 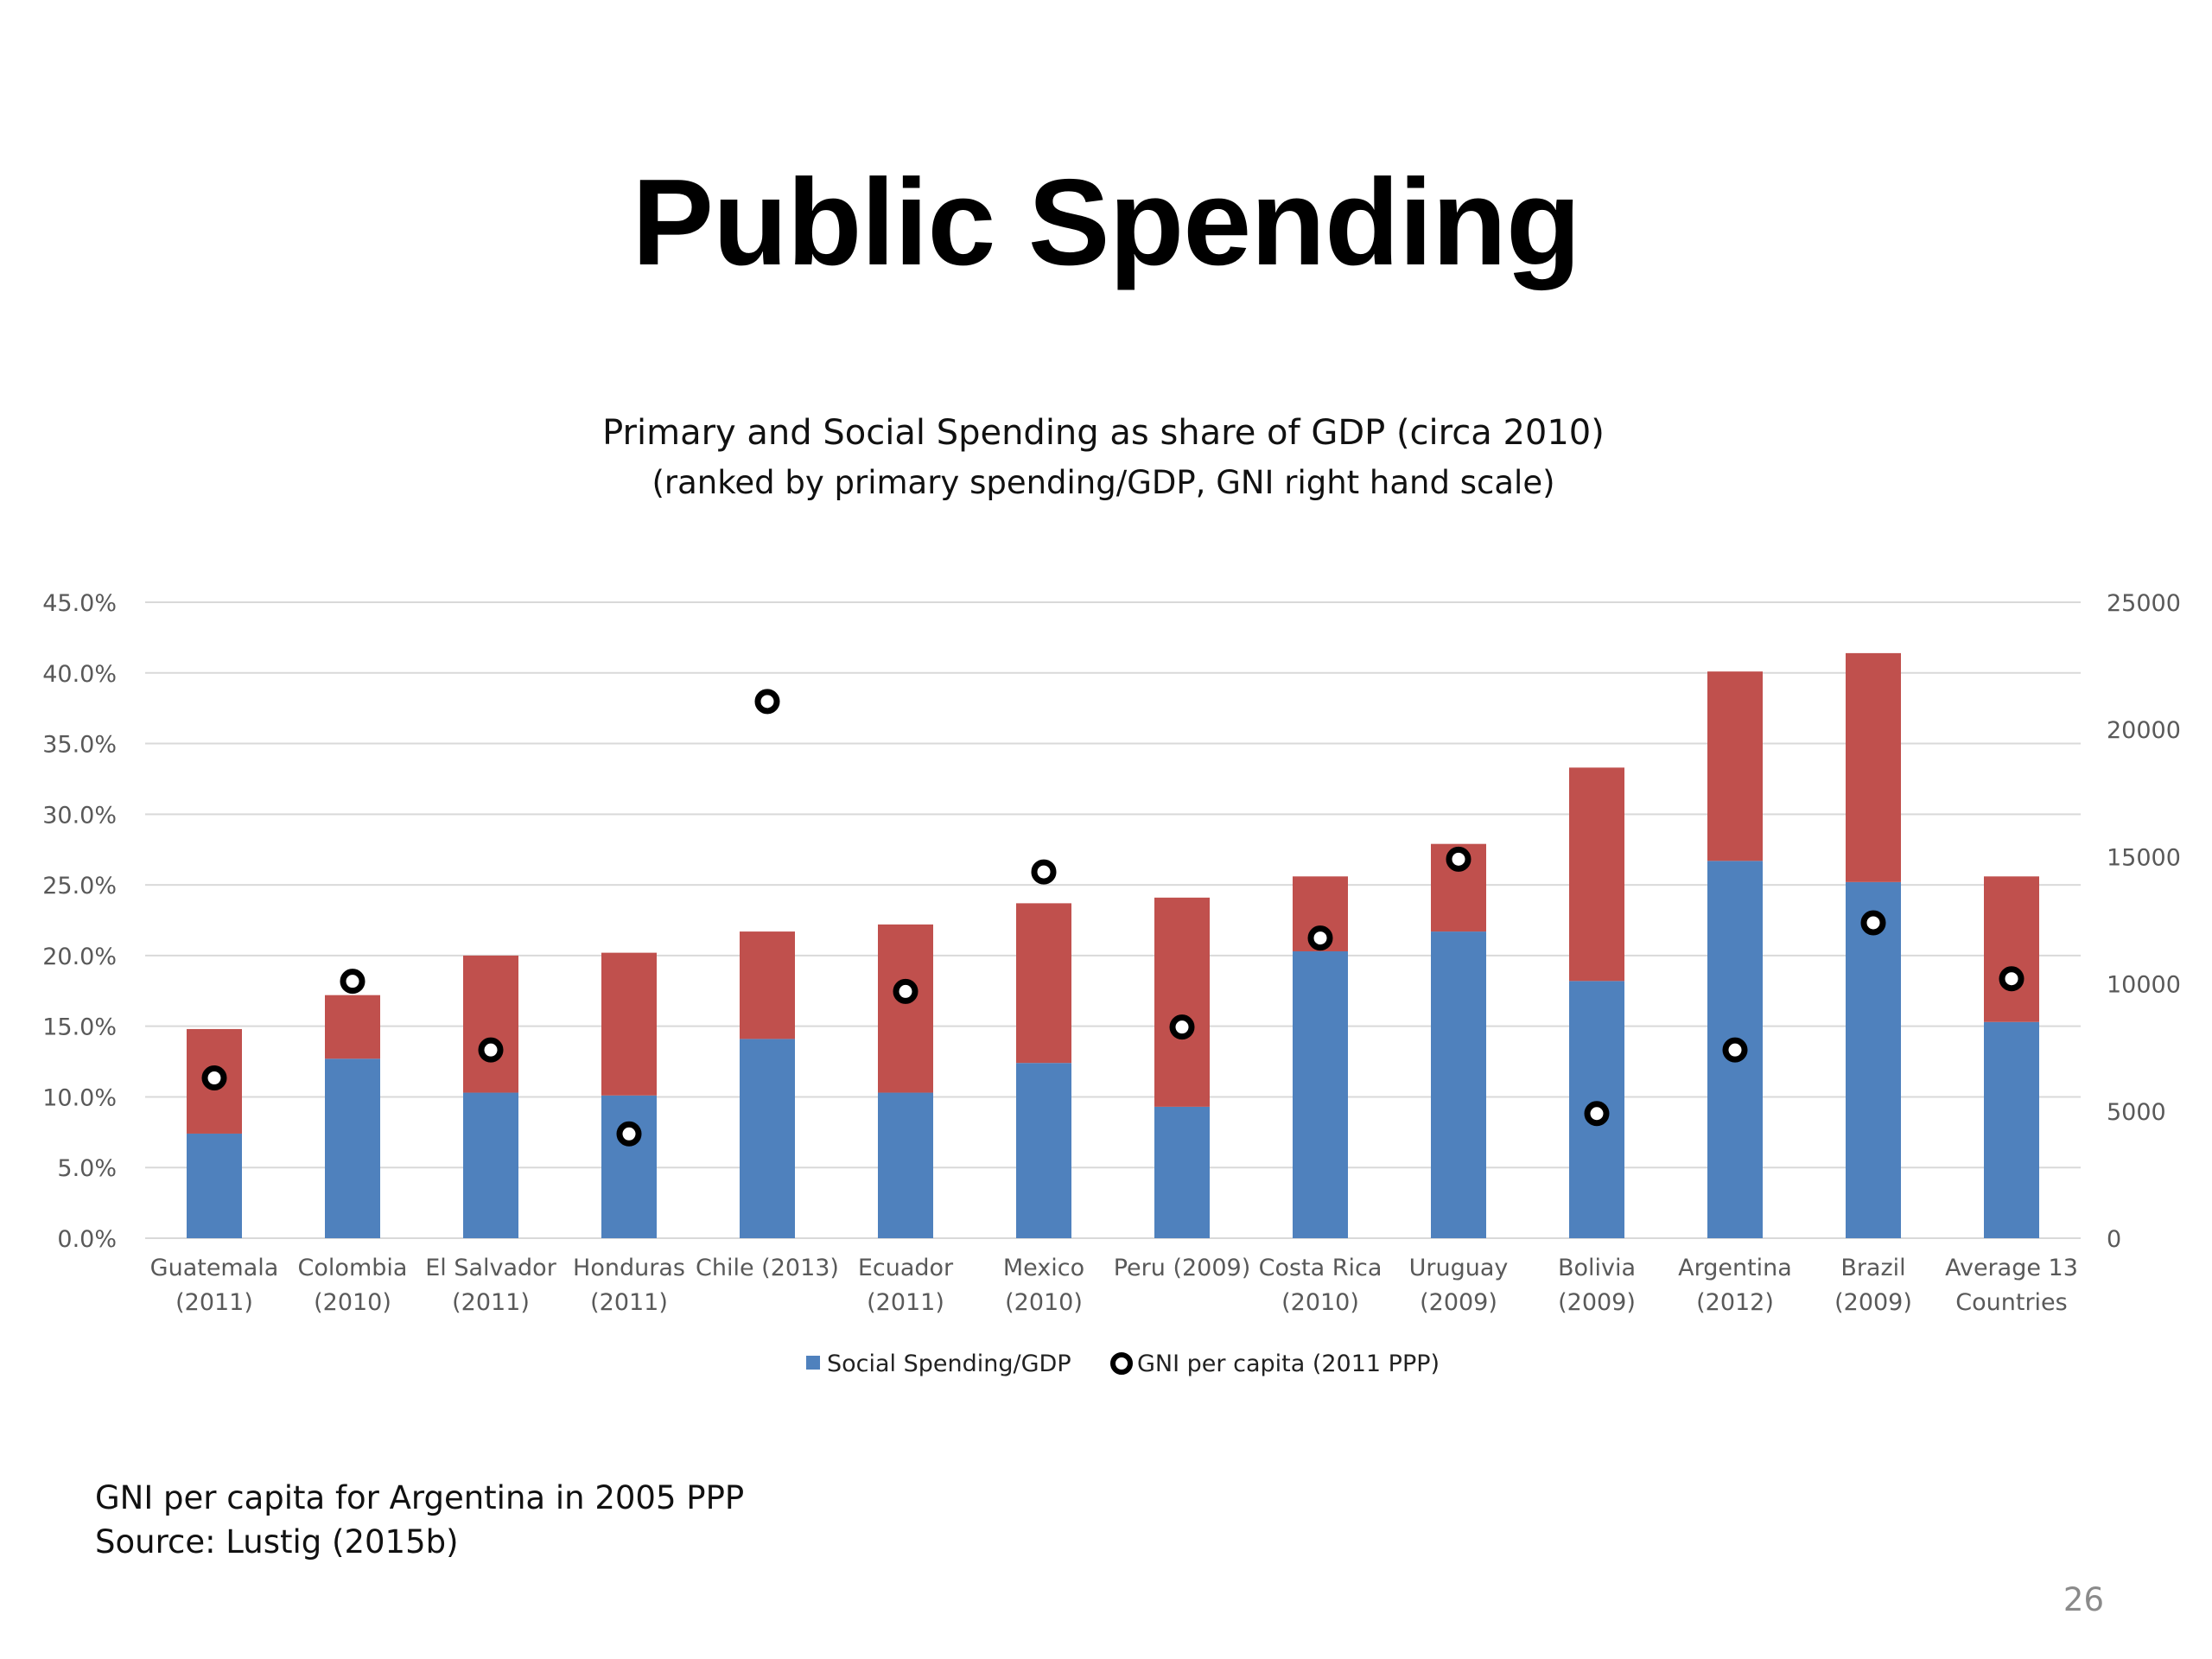 I want to click on category-label: Colombia, so click(x=353, y=1268).